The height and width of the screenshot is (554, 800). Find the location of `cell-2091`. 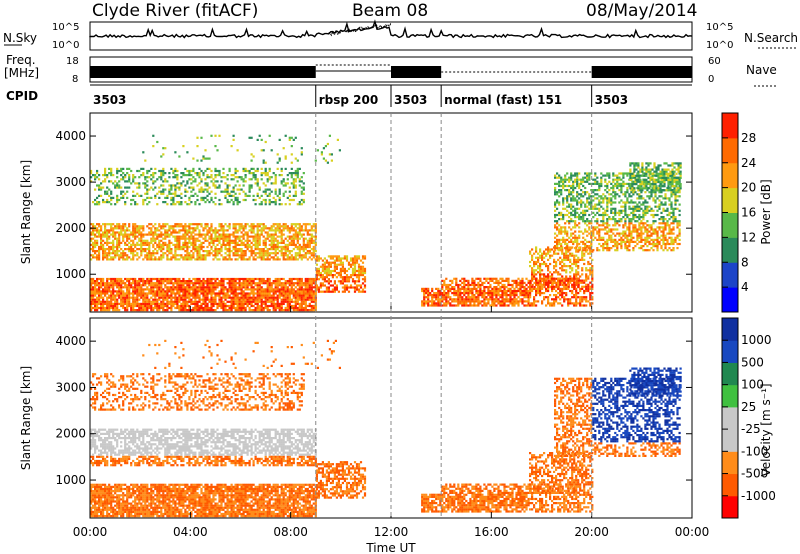

cell-2091 is located at coordinates (185, 257).